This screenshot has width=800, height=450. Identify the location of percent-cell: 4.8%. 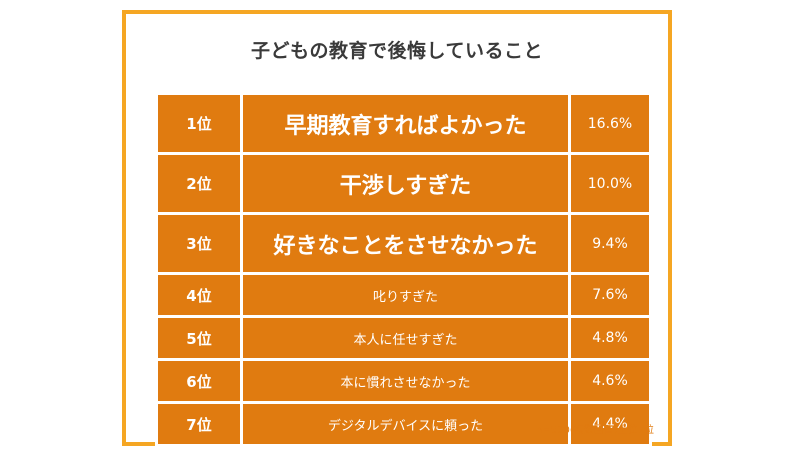
(610, 338).